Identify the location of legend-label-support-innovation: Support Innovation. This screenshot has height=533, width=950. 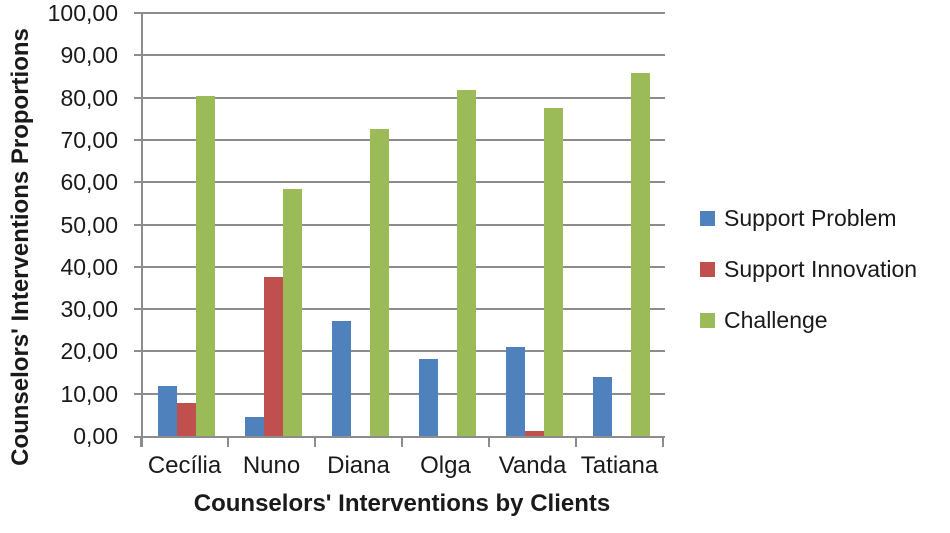
(821, 268).